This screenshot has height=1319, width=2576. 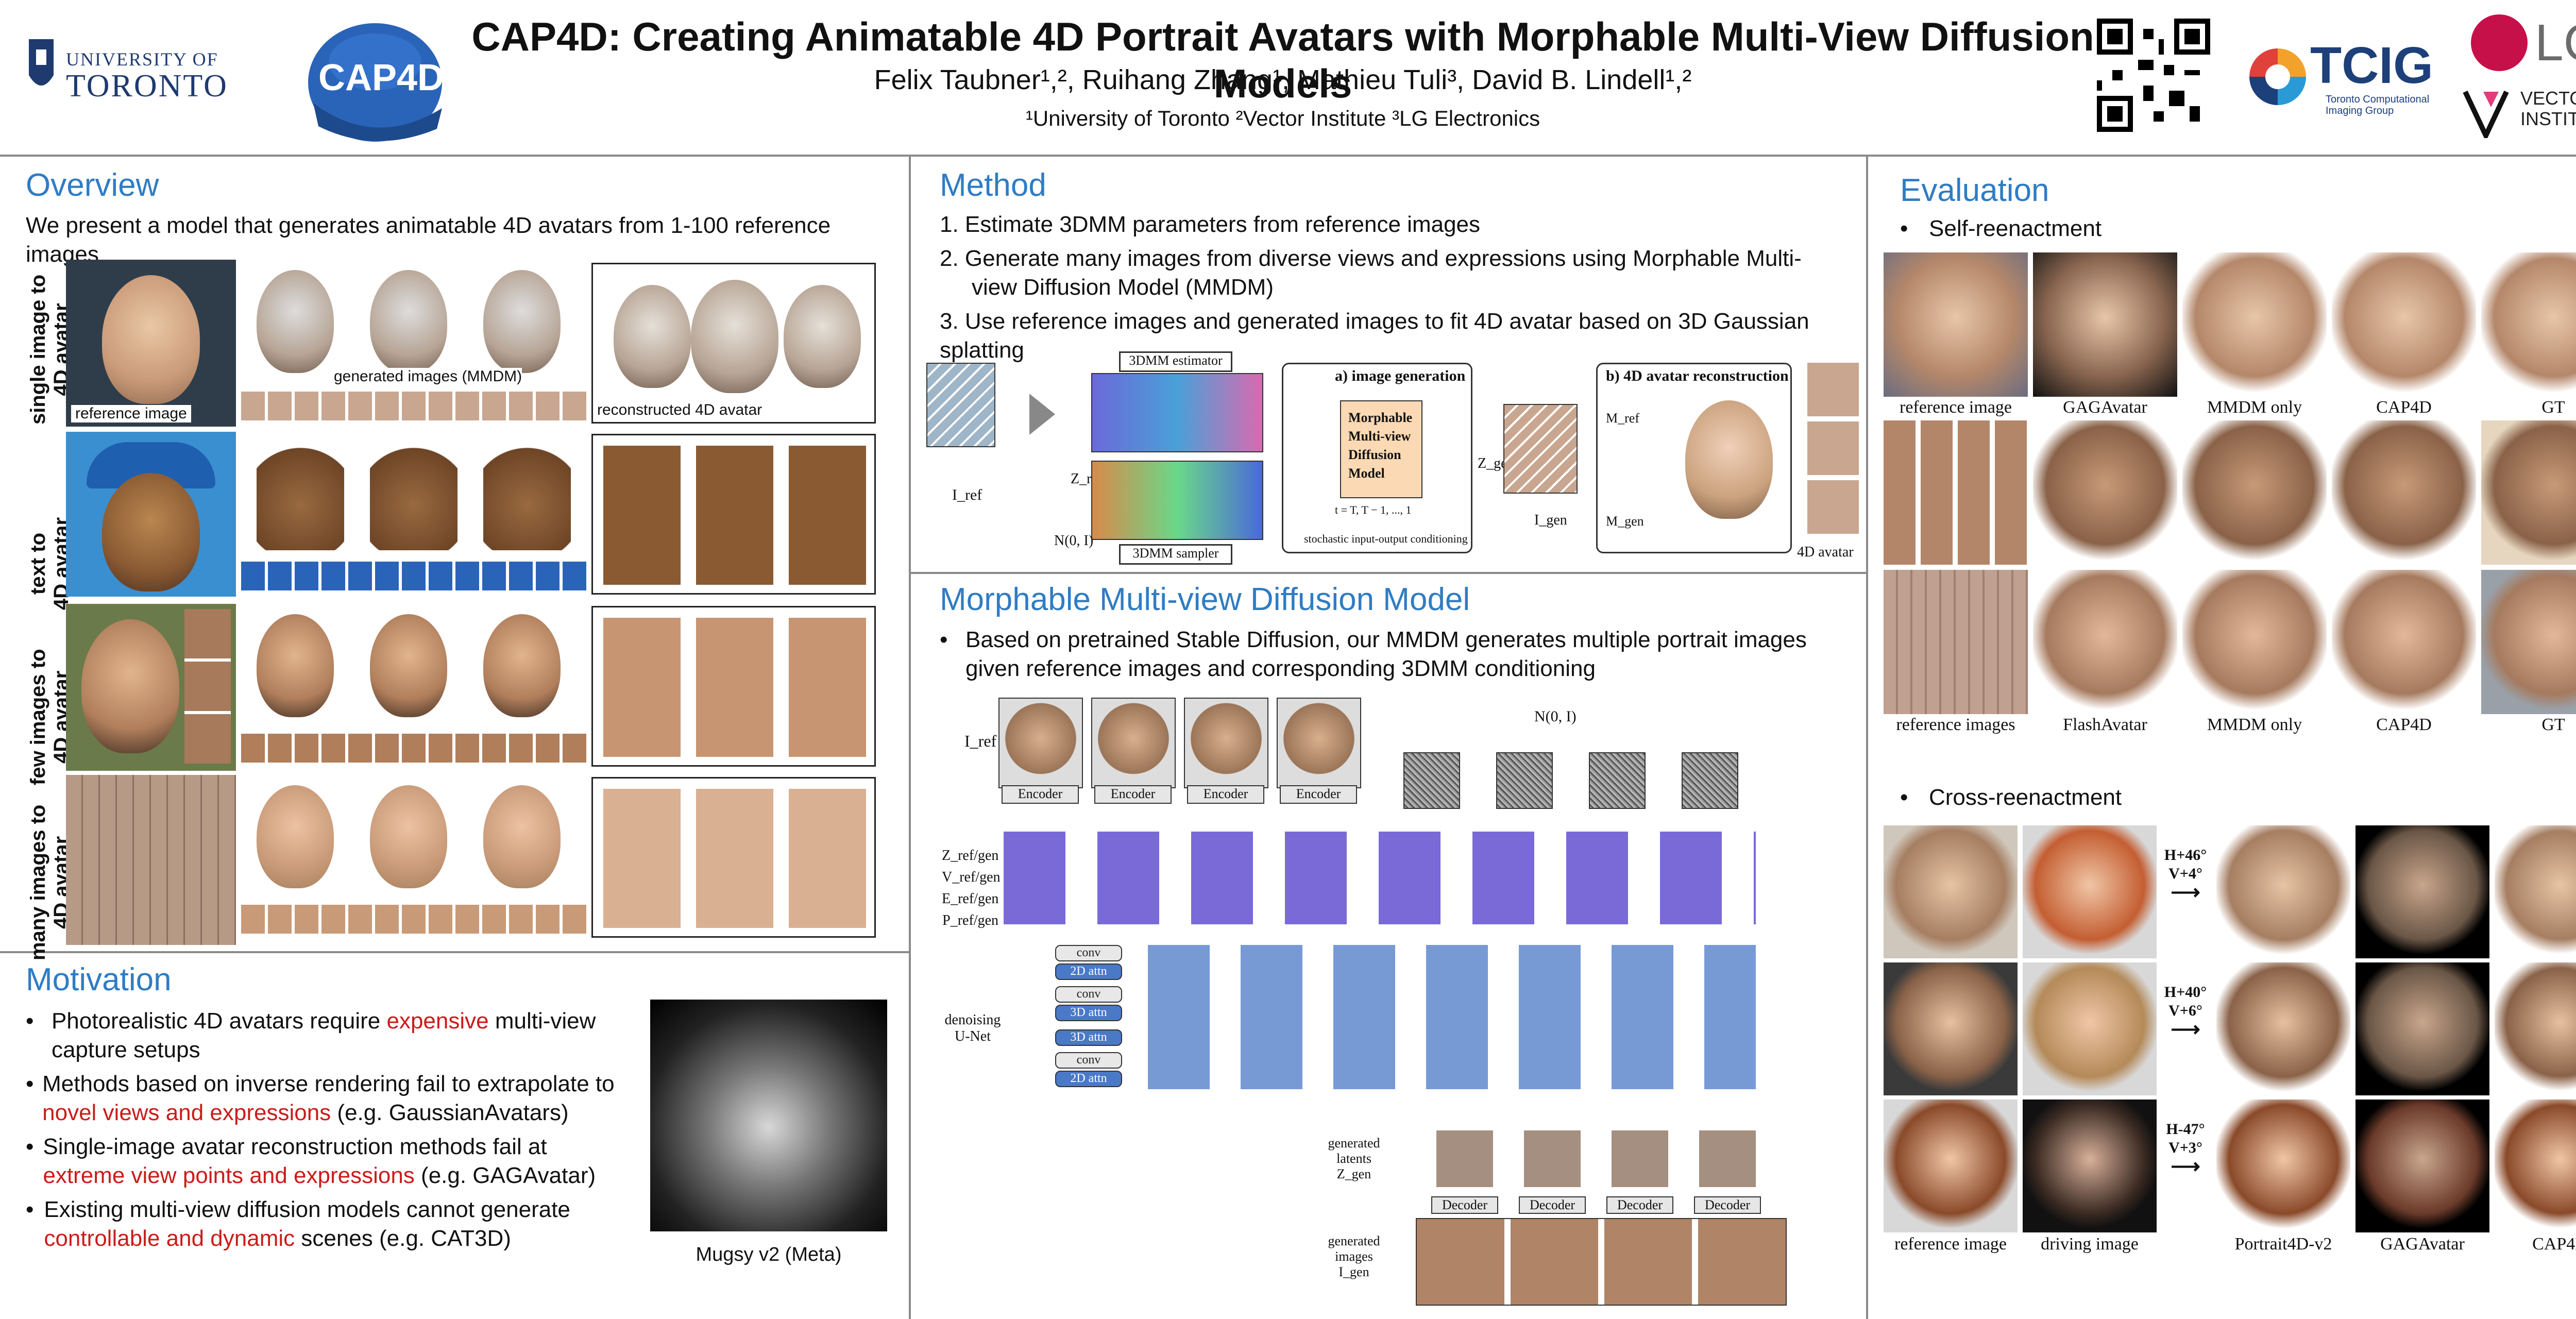 I want to click on uoft-text-top: UNIVERSITY OF, so click(x=142, y=59).